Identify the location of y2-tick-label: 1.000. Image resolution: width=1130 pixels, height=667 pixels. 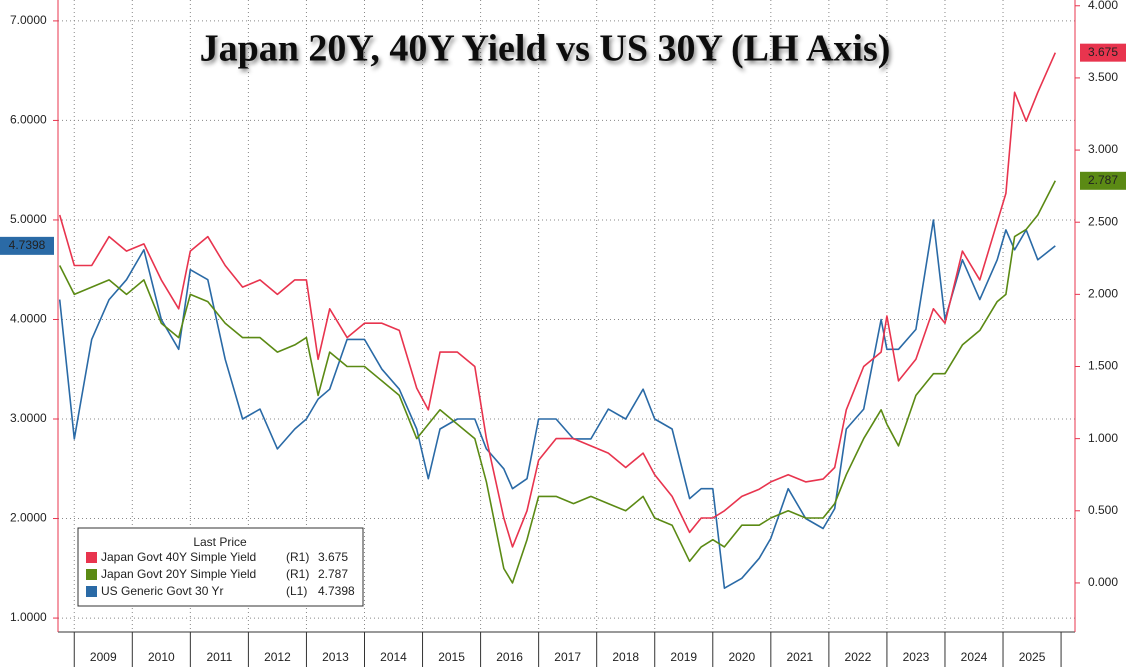
(1103, 438).